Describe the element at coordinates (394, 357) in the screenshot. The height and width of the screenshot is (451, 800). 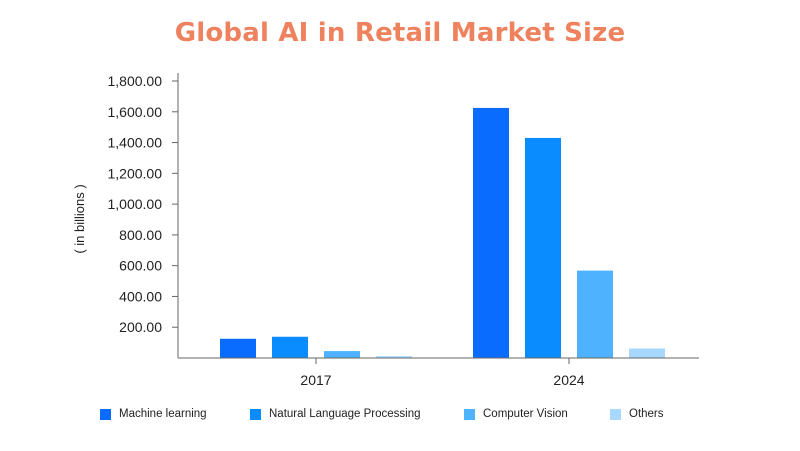
I see `bar-2017-others` at that location.